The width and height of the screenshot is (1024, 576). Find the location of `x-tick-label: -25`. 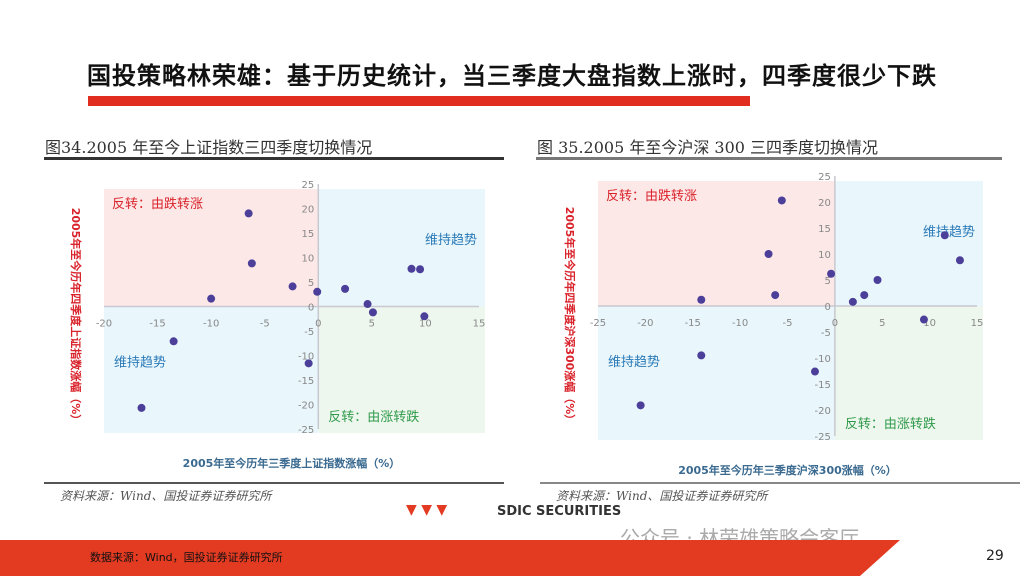

x-tick-label: -25 is located at coordinates (598, 323).